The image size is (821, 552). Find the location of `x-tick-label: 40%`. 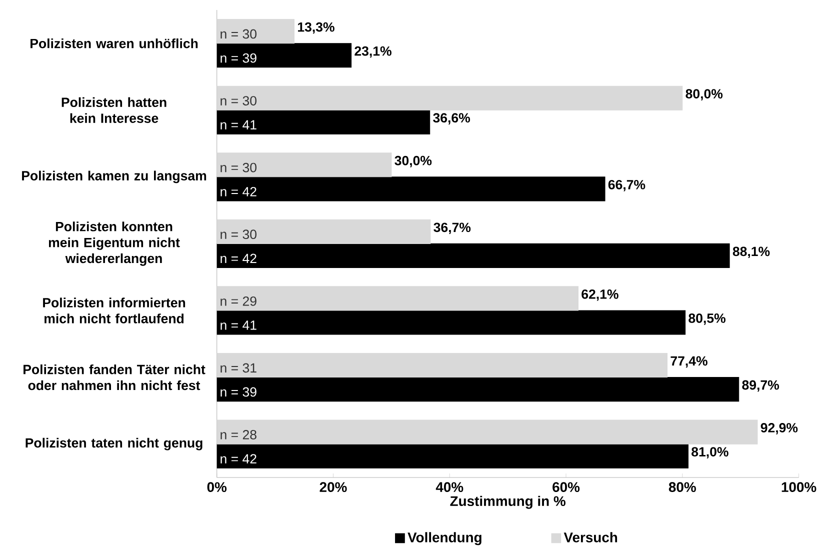

x-tick-label: 40% is located at coordinates (450, 487).